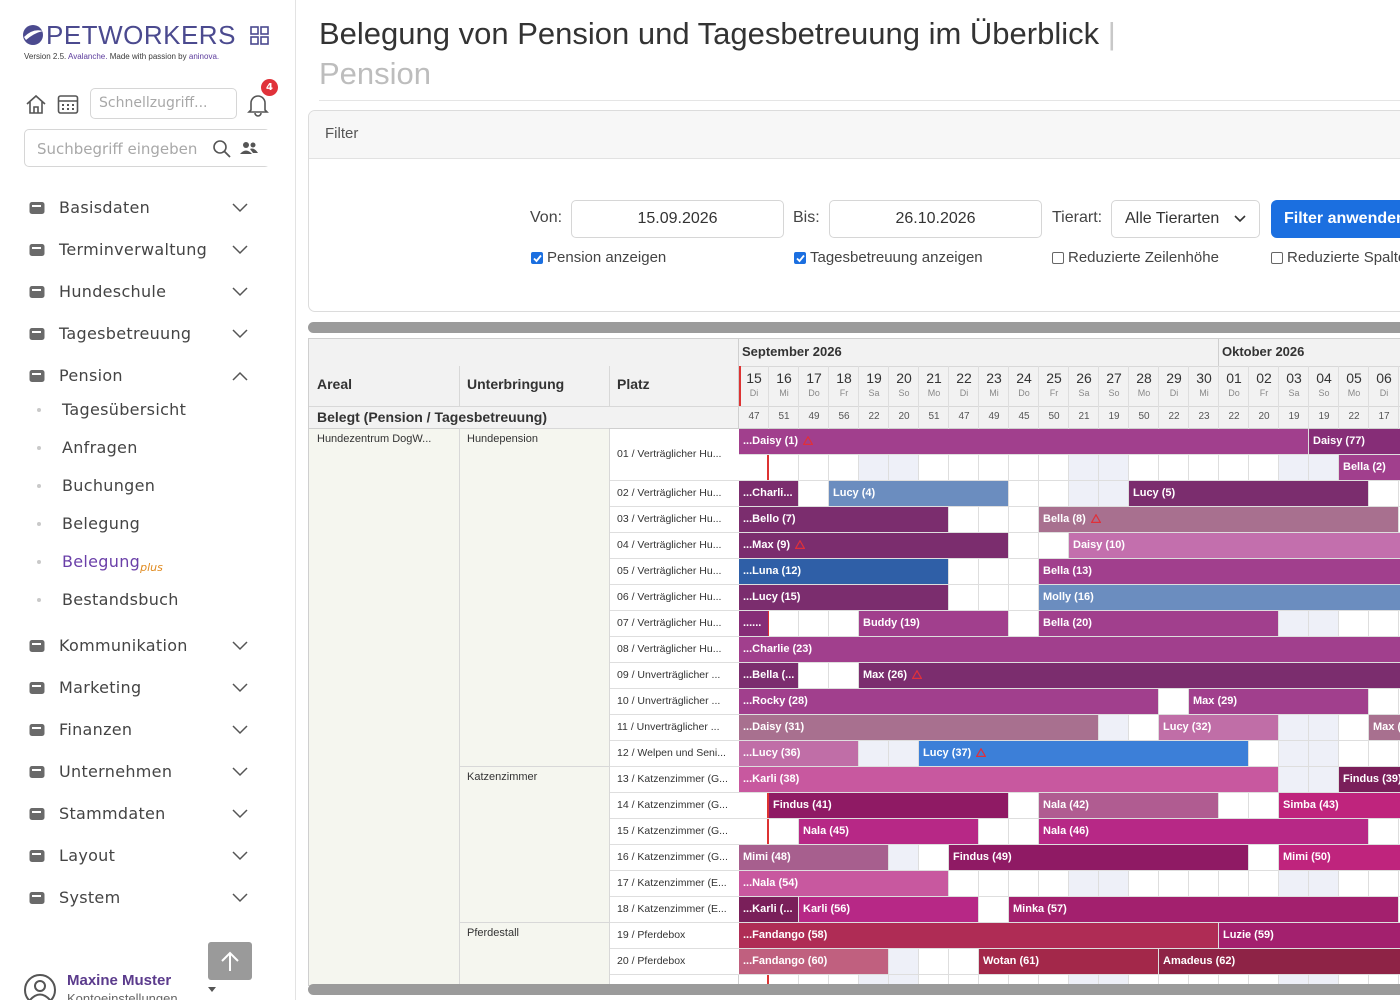 Image resolution: width=1400 pixels, height=1000 pixels. Describe the element at coordinates (119, 980) in the screenshot. I see `user-name: Maxine Muster` at that location.